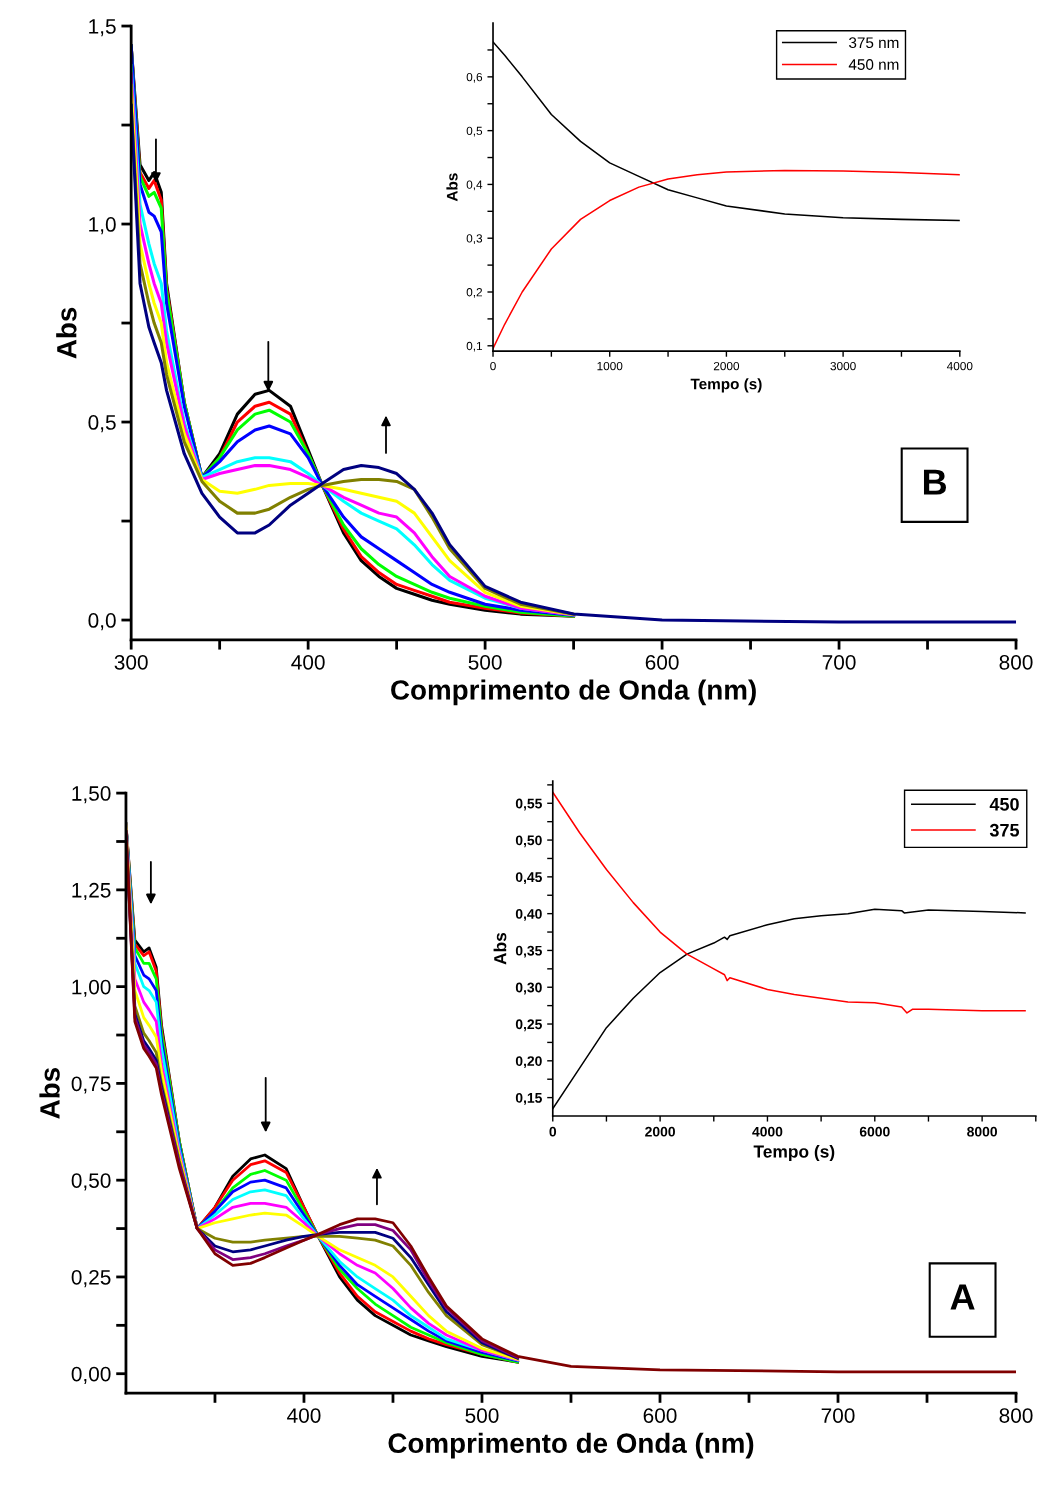 The height and width of the screenshot is (1488, 1041). What do you see at coordinates (873, 64) in the screenshot?
I see `legend-label: 450 nm` at bounding box center [873, 64].